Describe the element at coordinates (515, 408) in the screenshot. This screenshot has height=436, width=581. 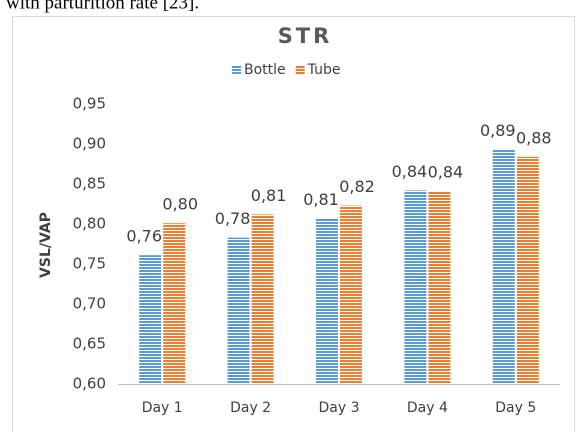
I see `x-tick-label: Day 5` at that location.